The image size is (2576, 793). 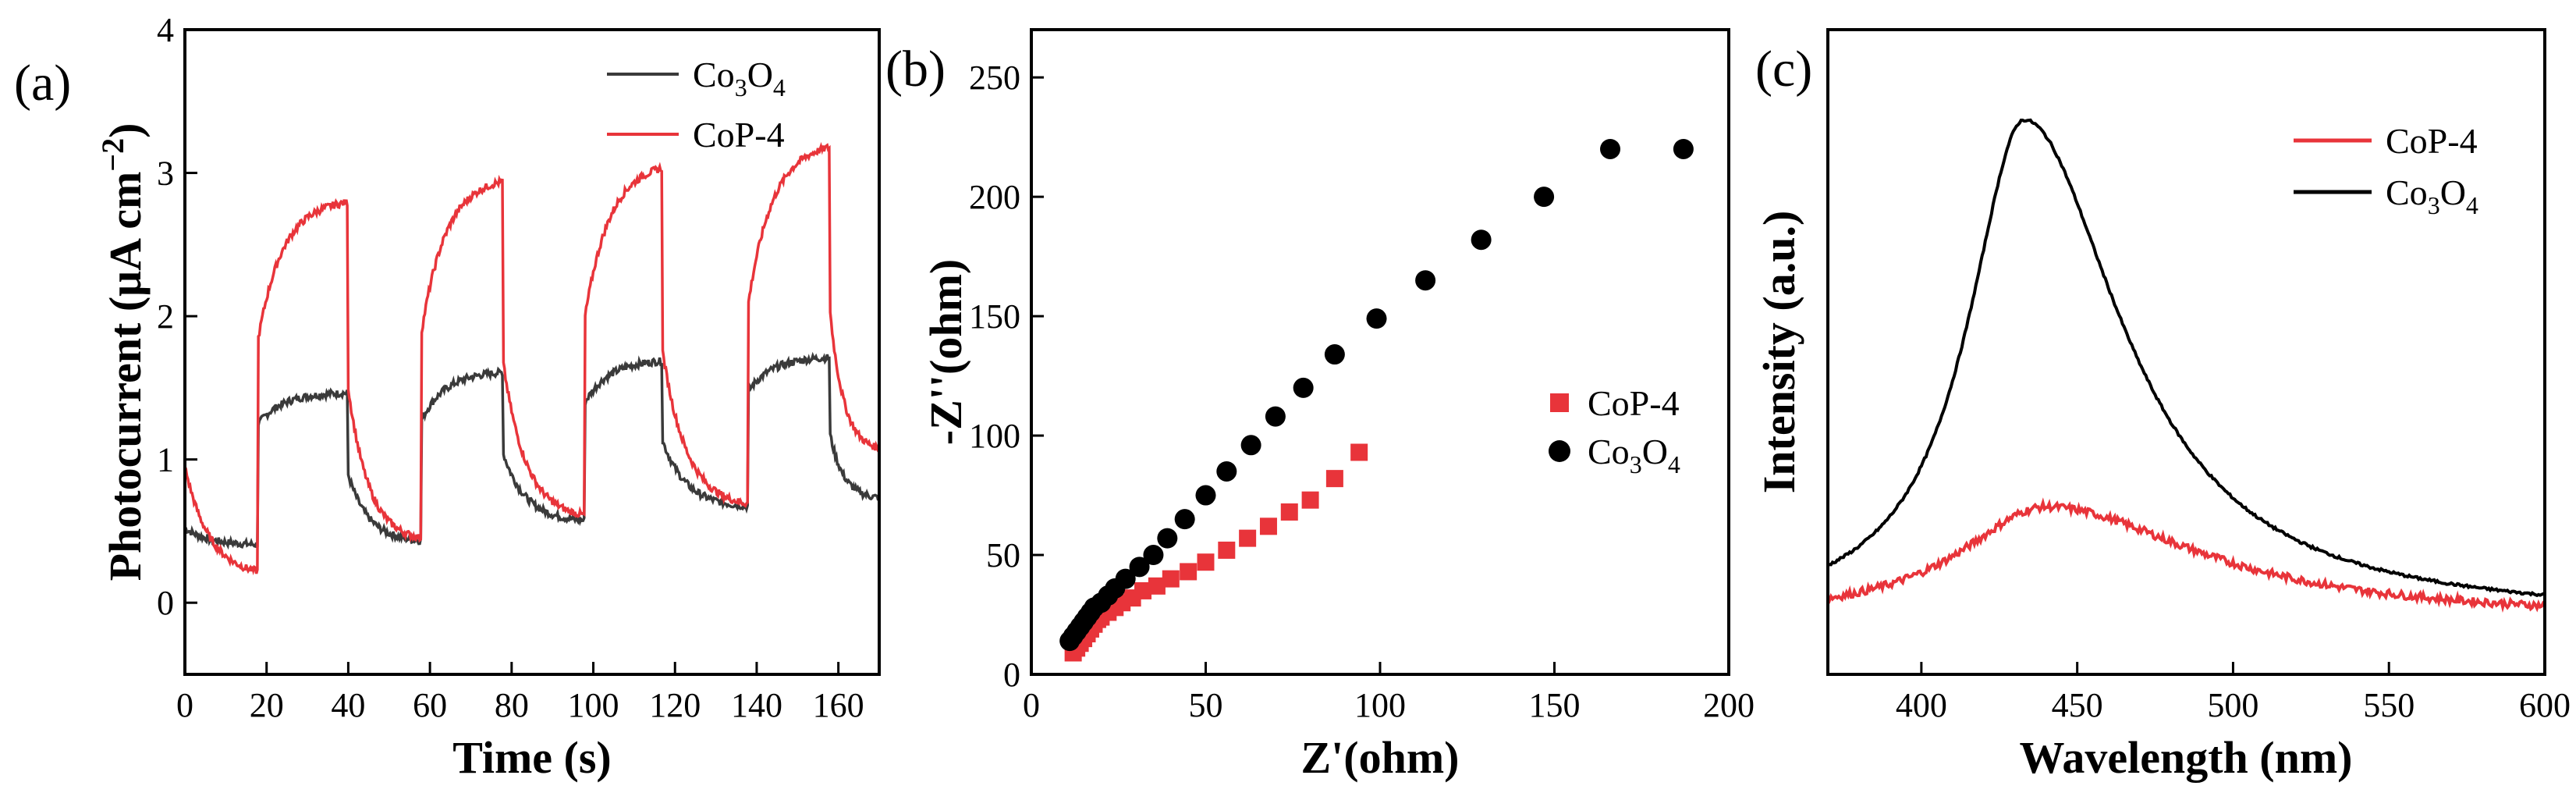 I want to click on x-tick-label: 50, so click(x=1206, y=705).